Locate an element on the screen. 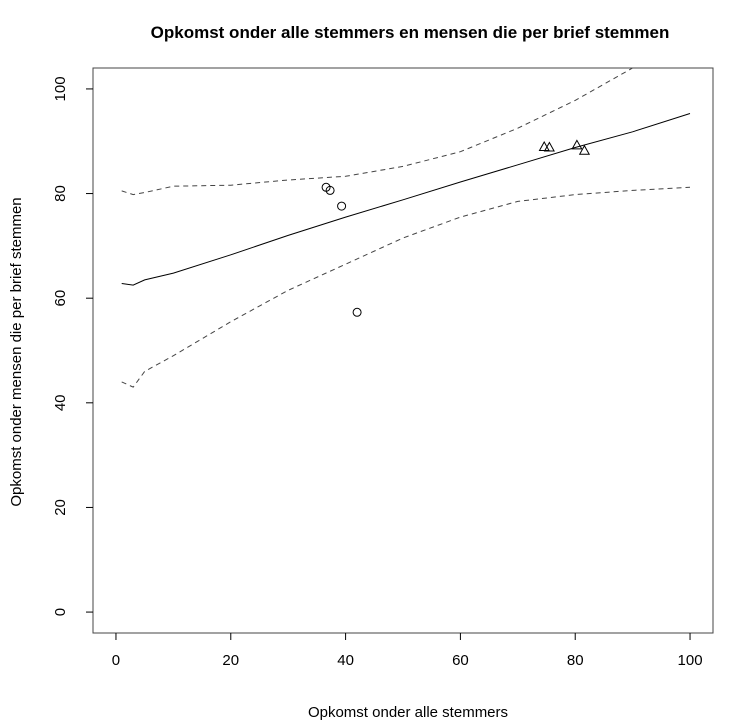  y-axis: 0 20 40 60 80 100 is located at coordinates (72, 346).